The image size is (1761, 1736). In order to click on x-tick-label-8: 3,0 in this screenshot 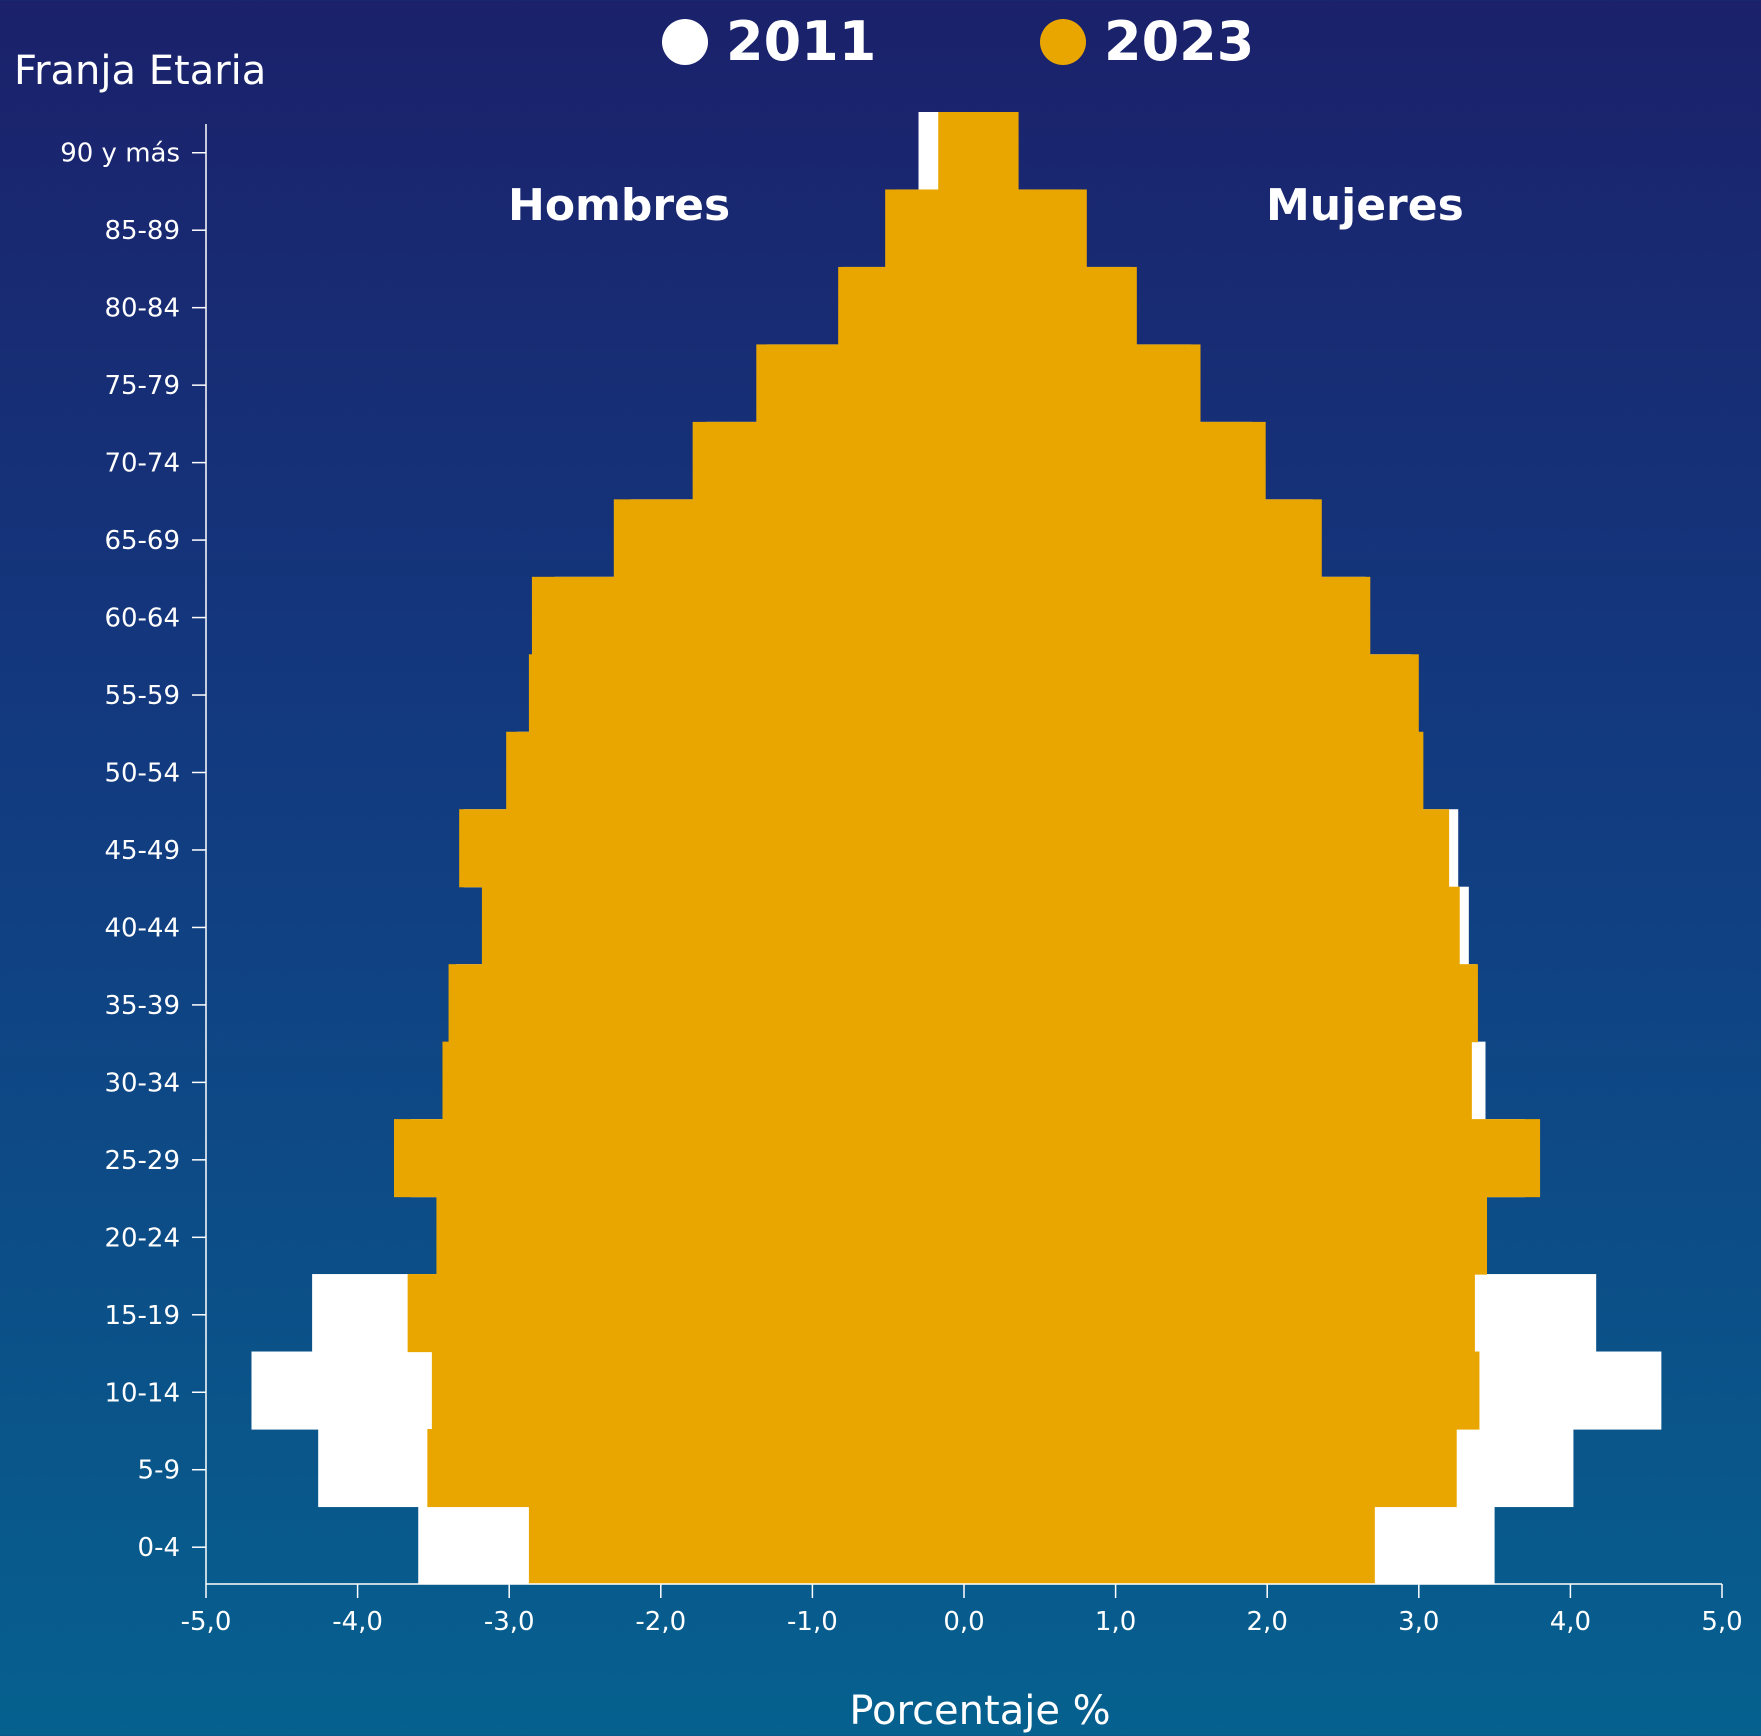, I will do `click(1418, 1622)`.